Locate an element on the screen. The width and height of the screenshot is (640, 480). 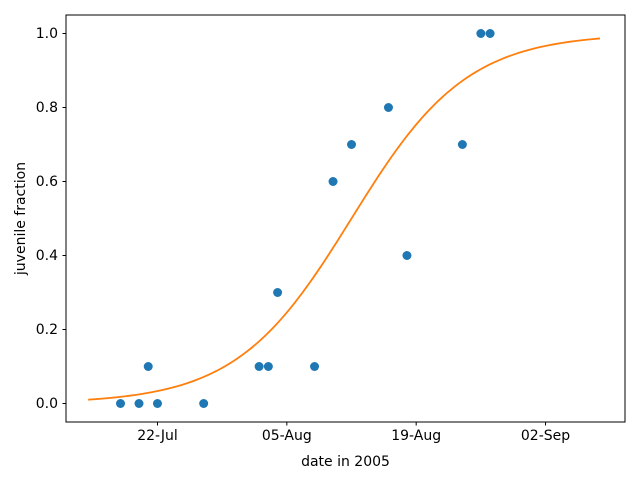
y-axis-label: juvenile fraction is located at coordinates (21, 219).